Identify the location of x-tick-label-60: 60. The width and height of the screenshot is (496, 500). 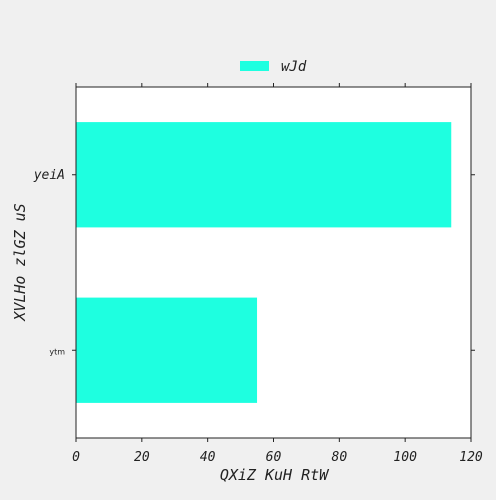
(274, 457).